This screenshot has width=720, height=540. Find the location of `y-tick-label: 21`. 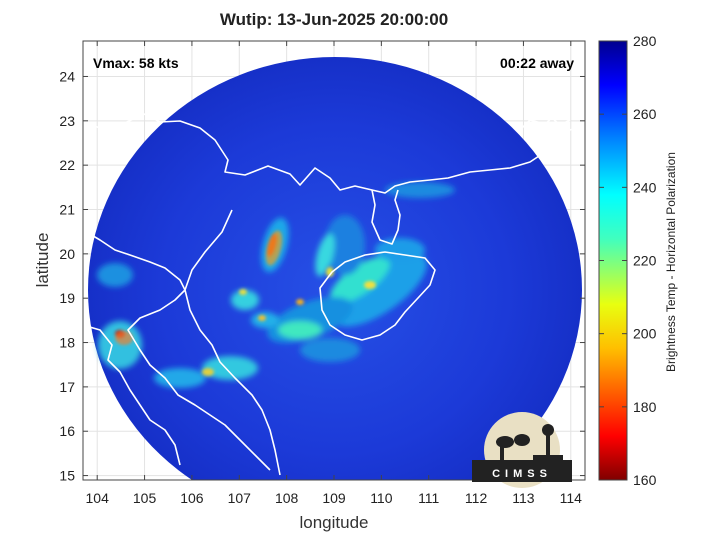

y-tick-label: 21 is located at coordinates (67, 210).